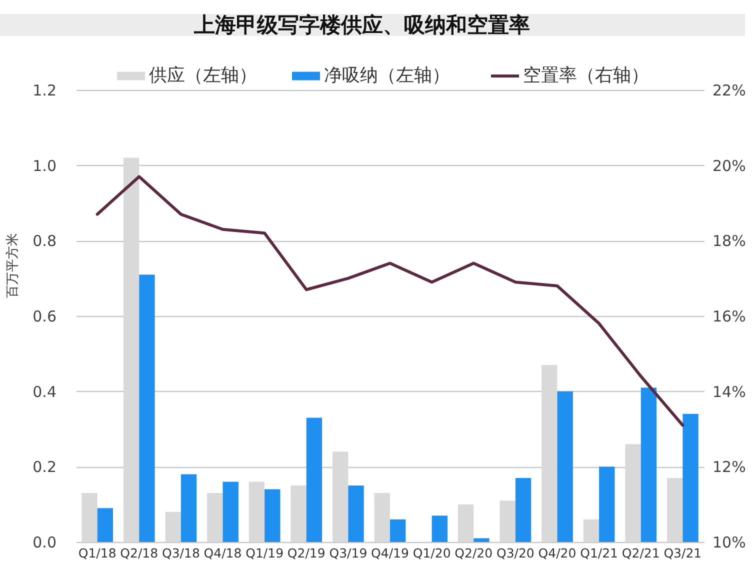 The width and height of the screenshot is (752, 574). What do you see at coordinates (44, 543) in the screenshot?
I see `y-tick-label: 0.0` at bounding box center [44, 543].